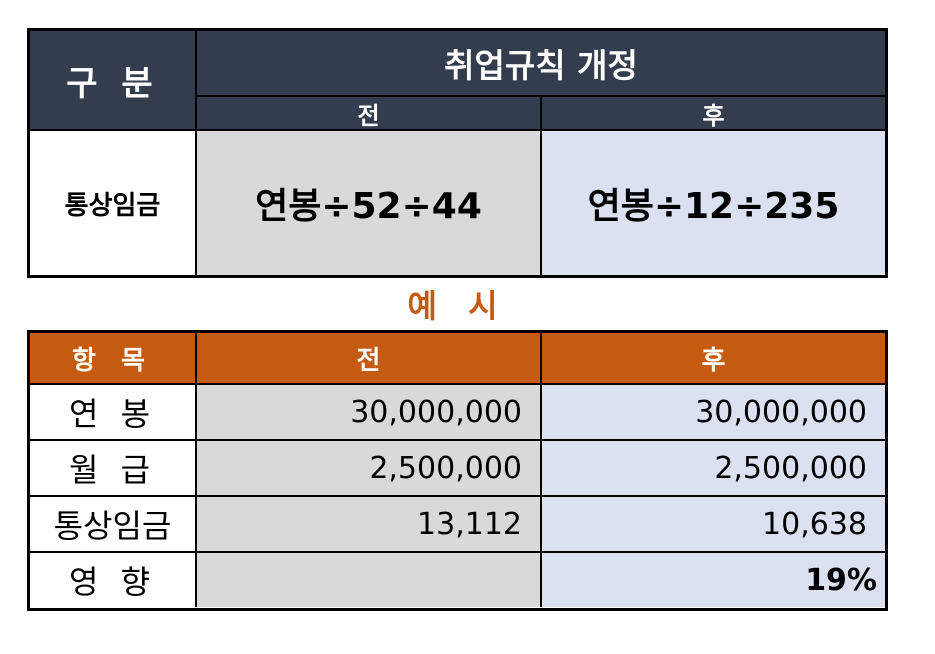 This screenshot has width=935, height=654. What do you see at coordinates (369, 467) in the screenshot?
I see `row-before-monthly: 2,500,000` at bounding box center [369, 467].